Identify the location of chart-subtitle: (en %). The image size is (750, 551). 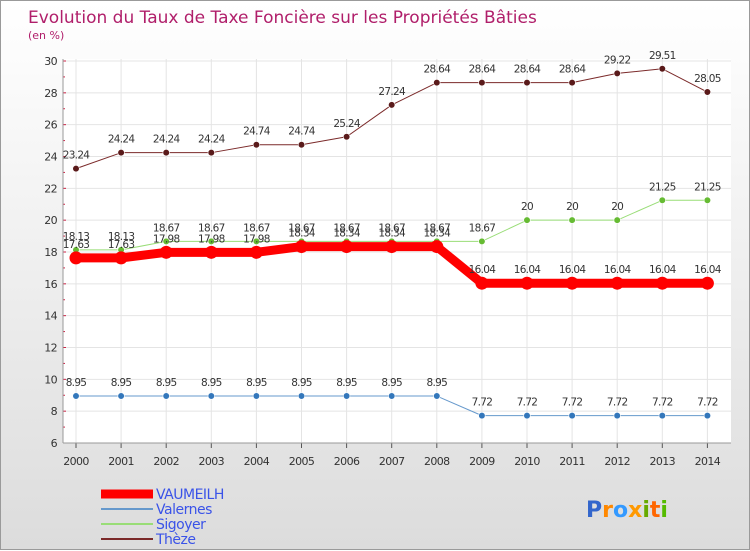
(46, 35).